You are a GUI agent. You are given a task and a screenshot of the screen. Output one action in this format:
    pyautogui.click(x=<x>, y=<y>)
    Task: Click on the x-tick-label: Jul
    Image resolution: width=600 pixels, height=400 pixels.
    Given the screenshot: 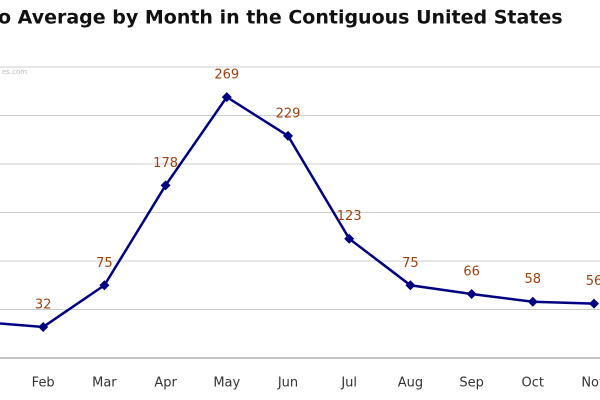 What is the action you would take?
    pyautogui.click(x=348, y=383)
    